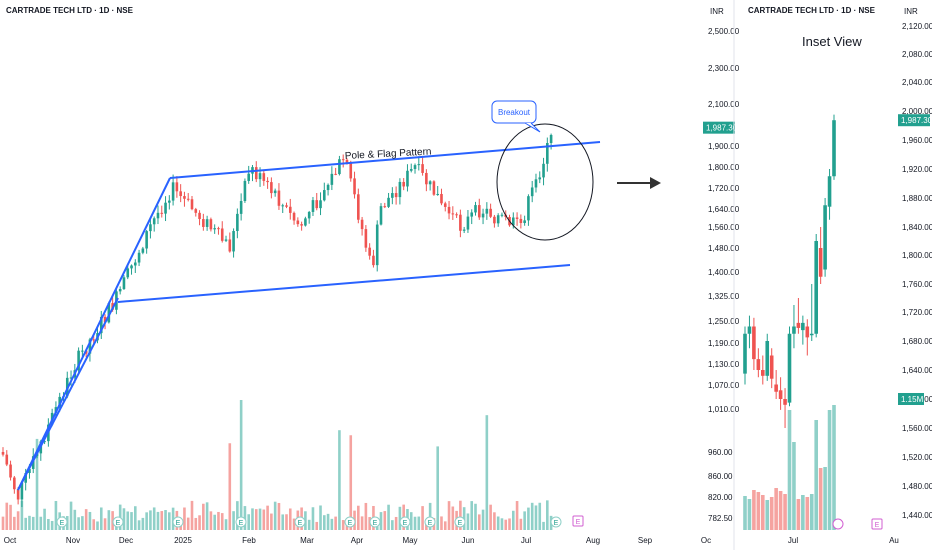 The width and height of the screenshot is (932, 555). I want to click on main-y-tick: 1,325.00, so click(724, 296).